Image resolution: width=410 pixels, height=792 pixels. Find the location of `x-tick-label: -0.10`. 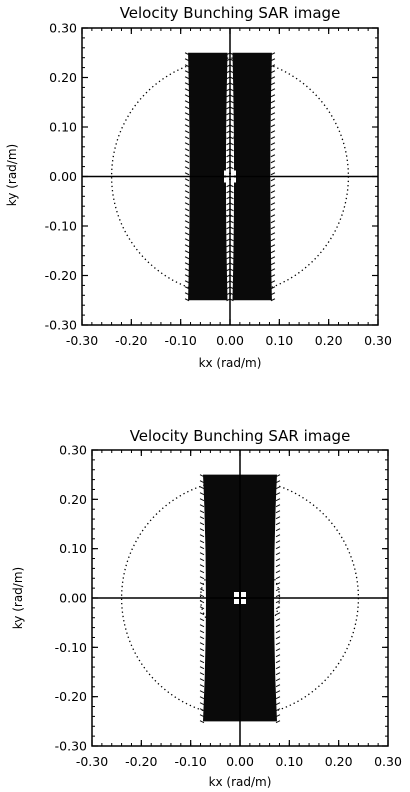

x-tick-label: -0.10 is located at coordinates (190, 761).